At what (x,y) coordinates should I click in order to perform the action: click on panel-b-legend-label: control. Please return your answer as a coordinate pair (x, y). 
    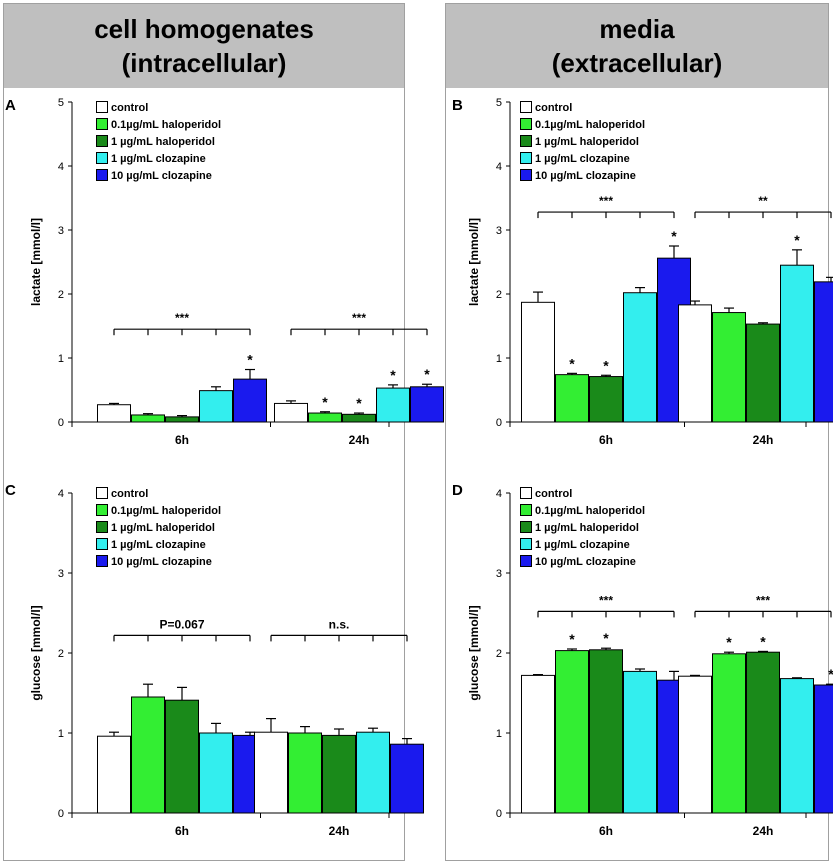
    Looking at the image, I should click on (553, 108).